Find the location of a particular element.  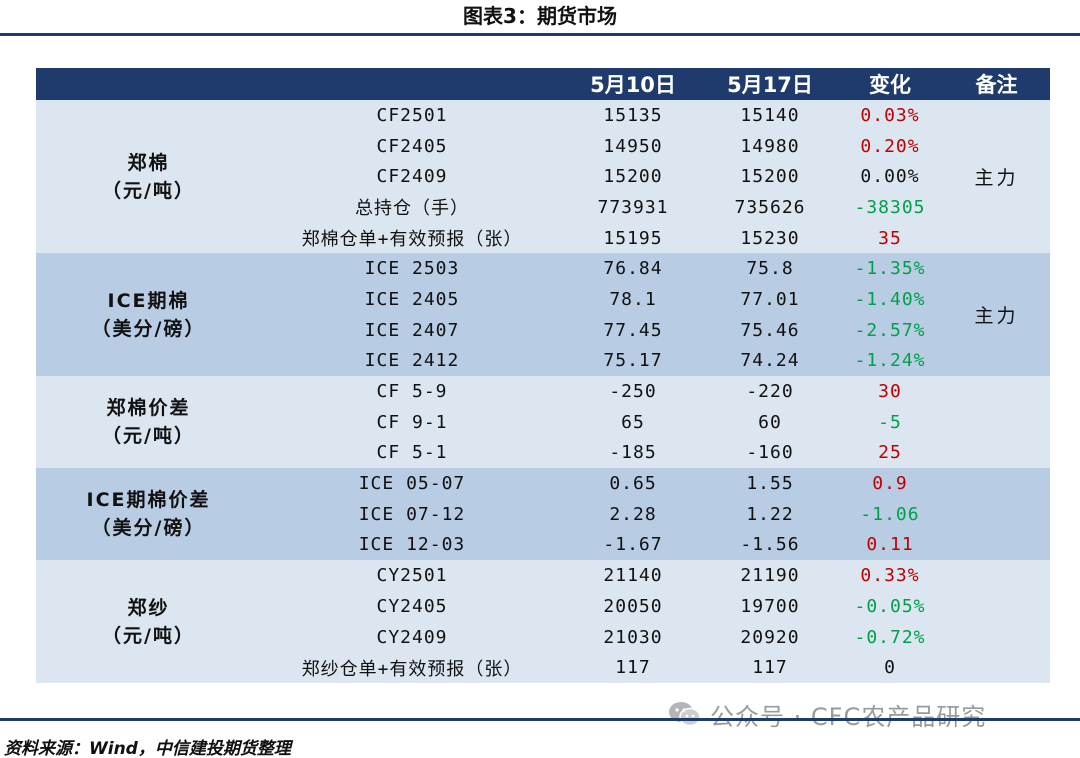

value-may10: -185 is located at coordinates (633, 453).